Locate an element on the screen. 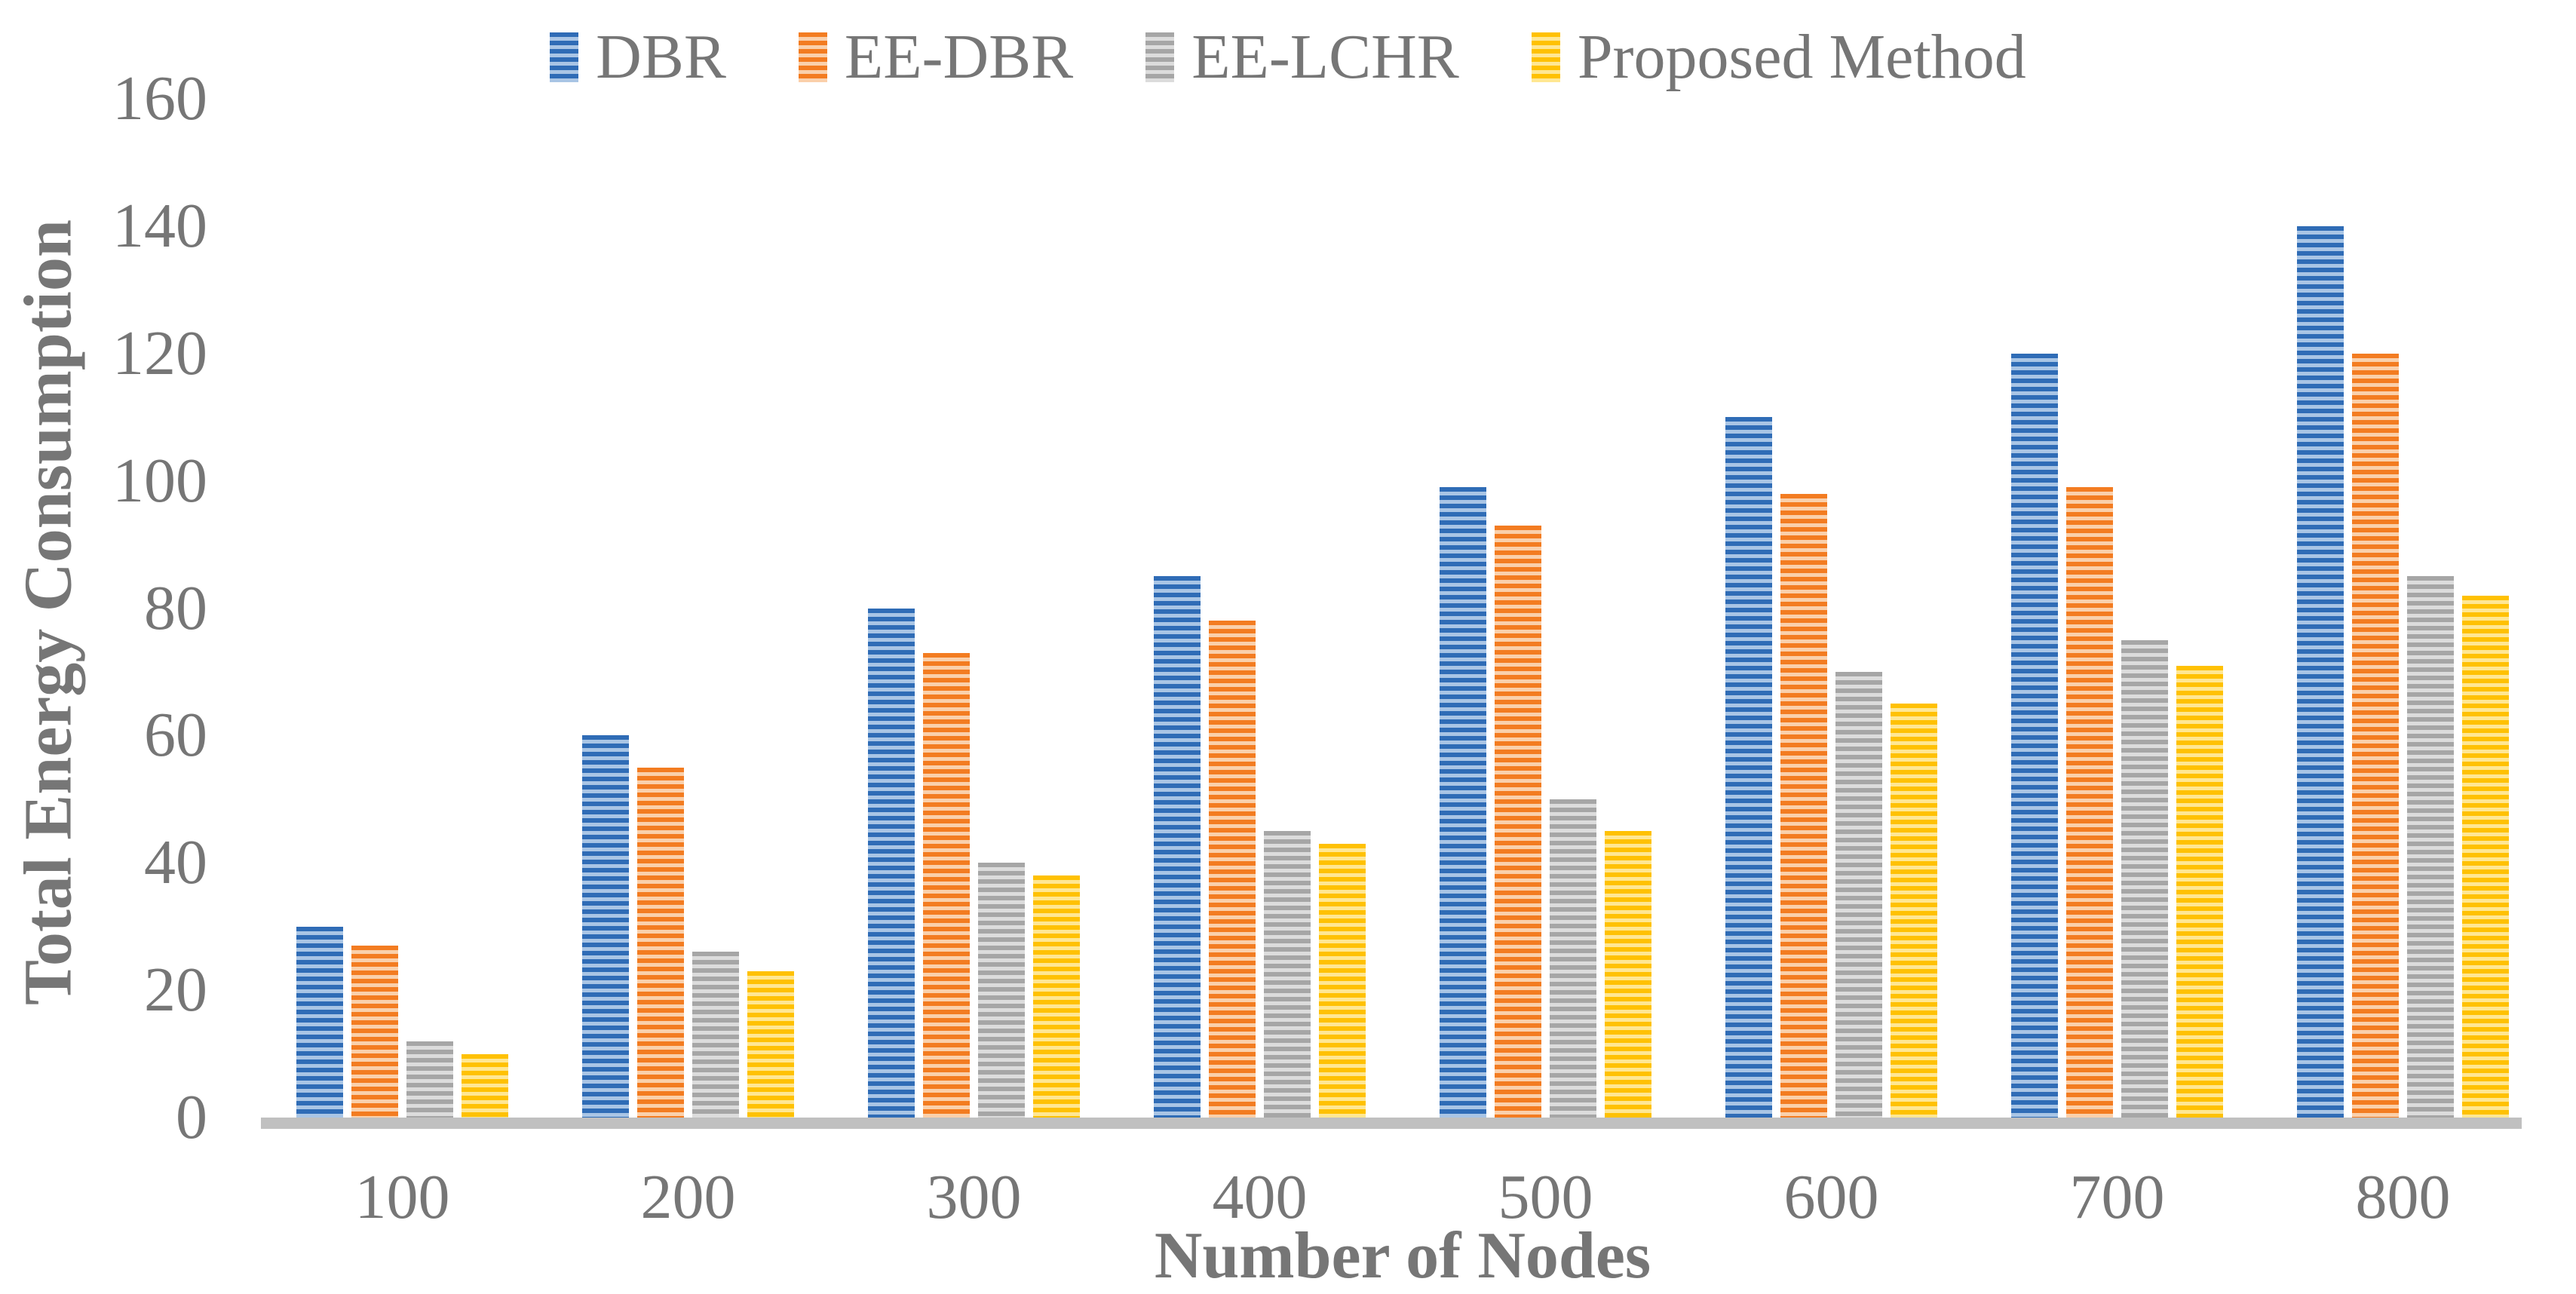 Image resolution: width=2576 pixels, height=1294 pixels. y-tick-label-140: 140 is located at coordinates (159, 225).